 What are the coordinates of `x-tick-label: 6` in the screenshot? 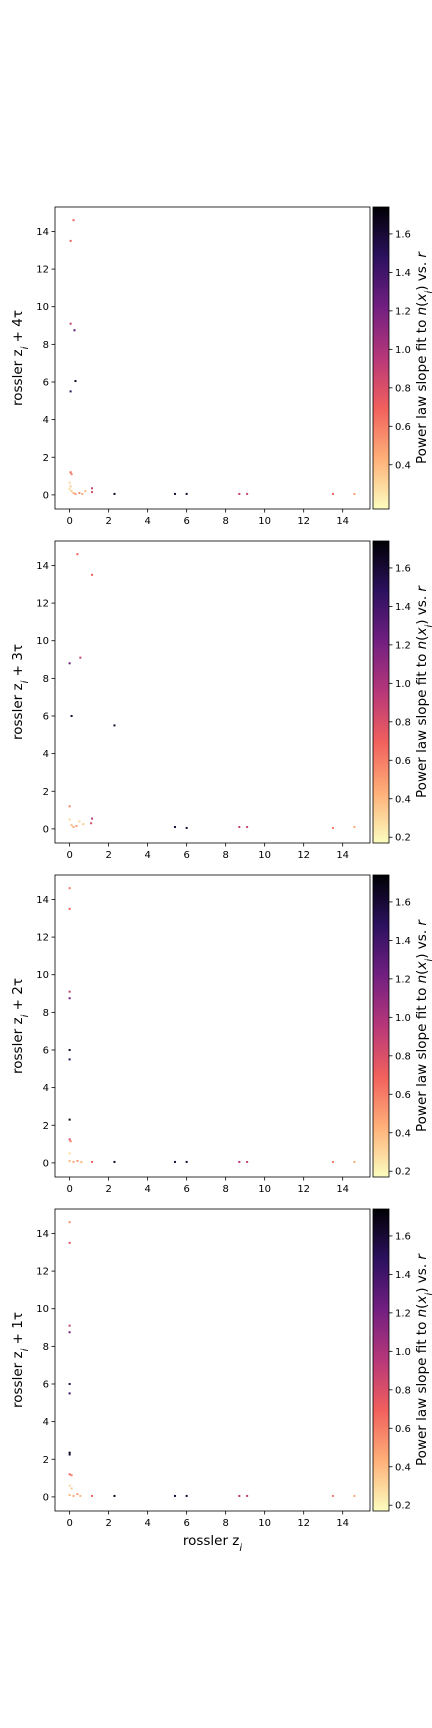 It's located at (186, 1189).